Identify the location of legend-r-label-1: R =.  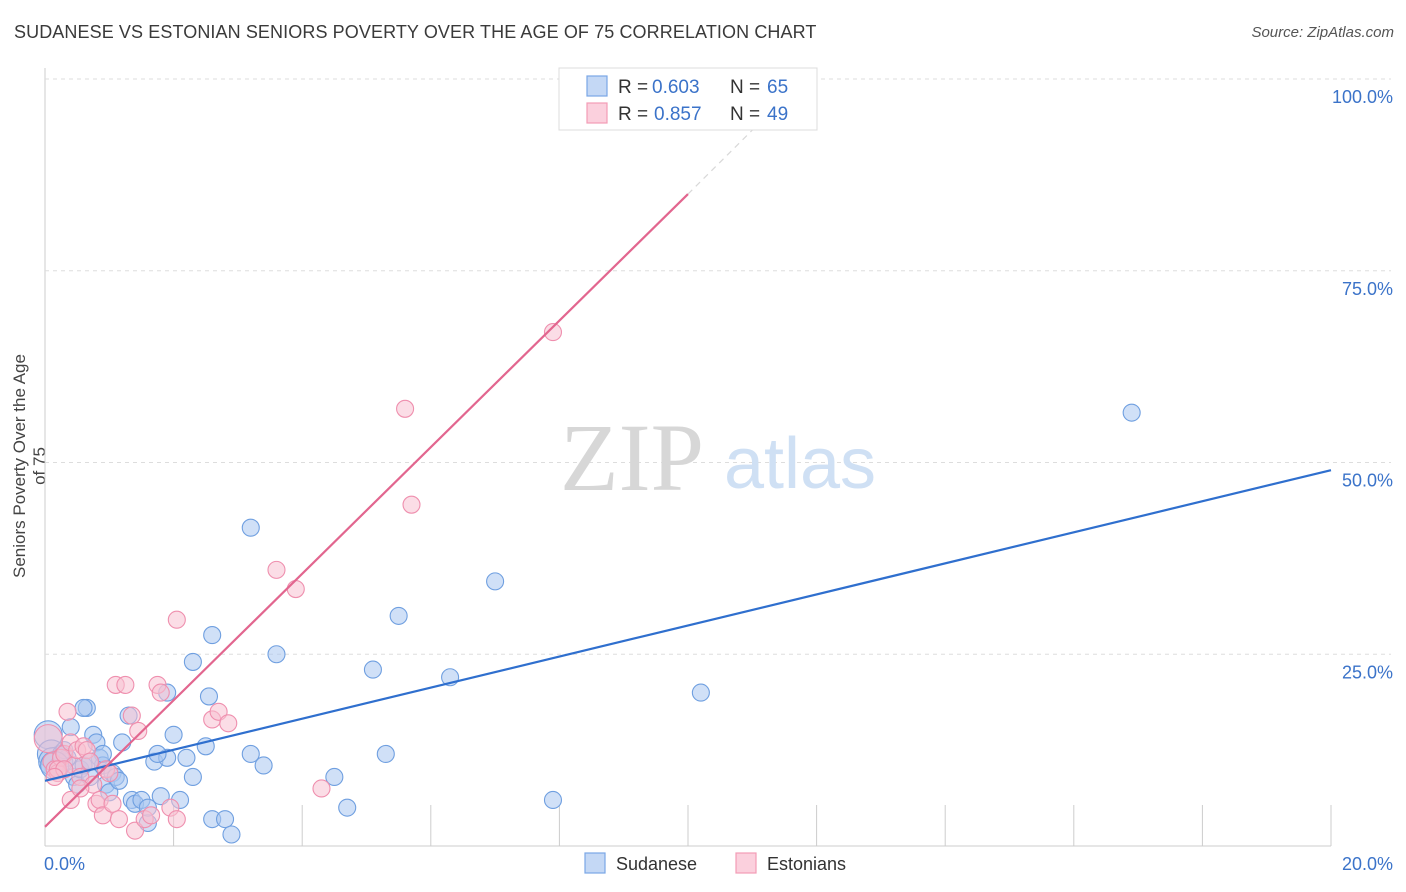
(635, 87).